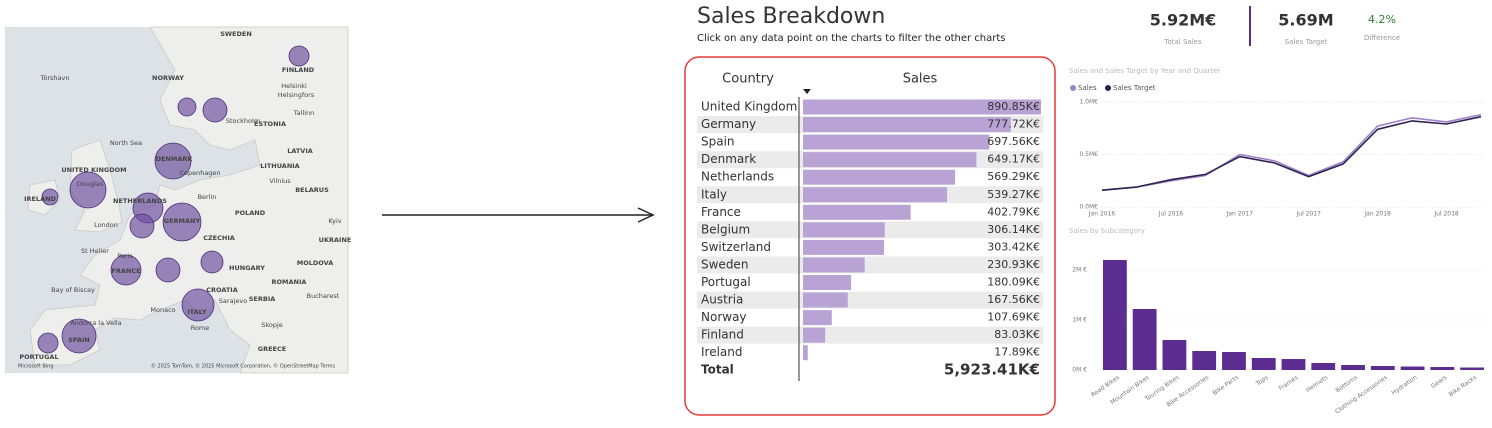 The image size is (1492, 428). I want to click on map-label: Berlin, so click(207, 197).